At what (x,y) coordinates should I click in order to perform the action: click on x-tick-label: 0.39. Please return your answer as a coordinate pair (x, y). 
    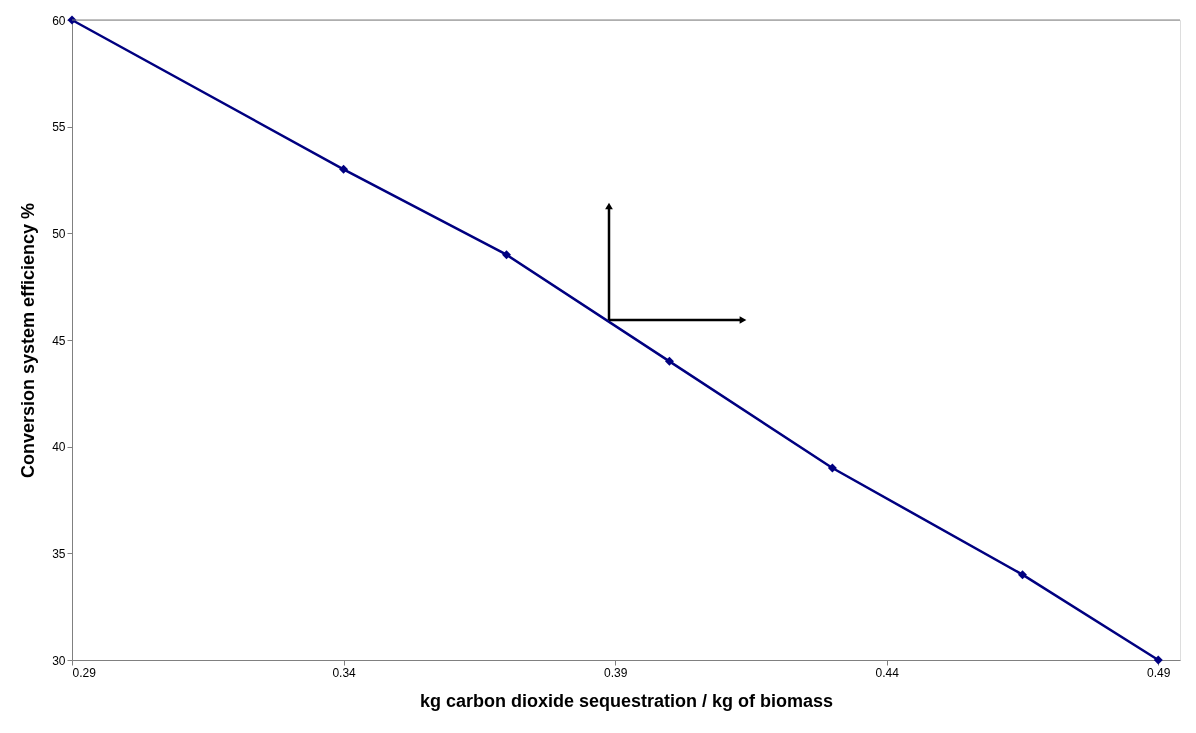
    Looking at the image, I should click on (615, 672).